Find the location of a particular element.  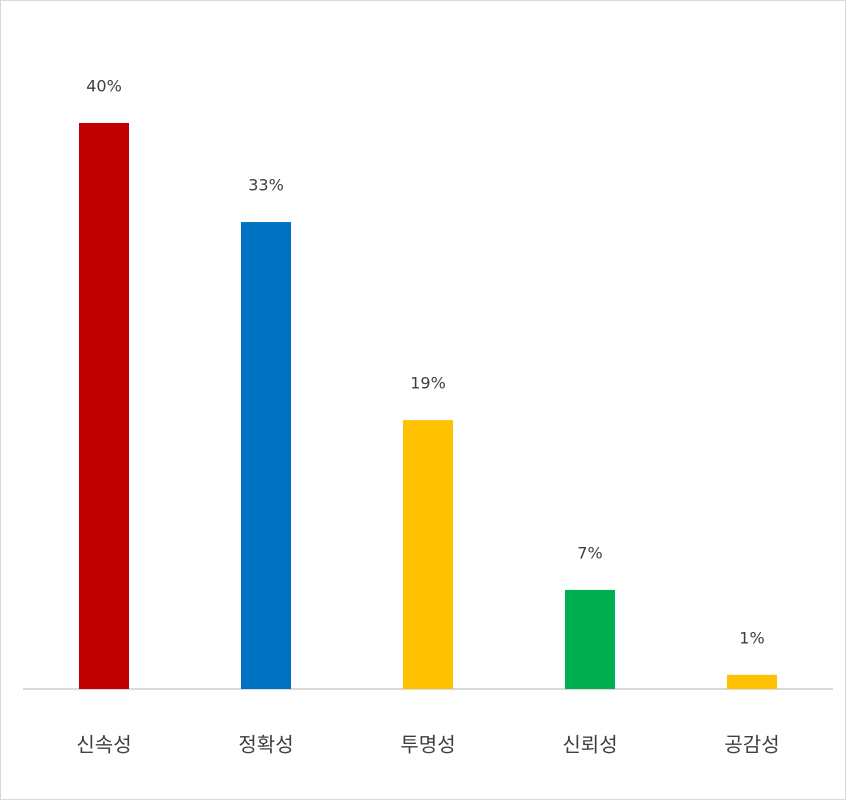

value-label: 40% is located at coordinates (104, 86).